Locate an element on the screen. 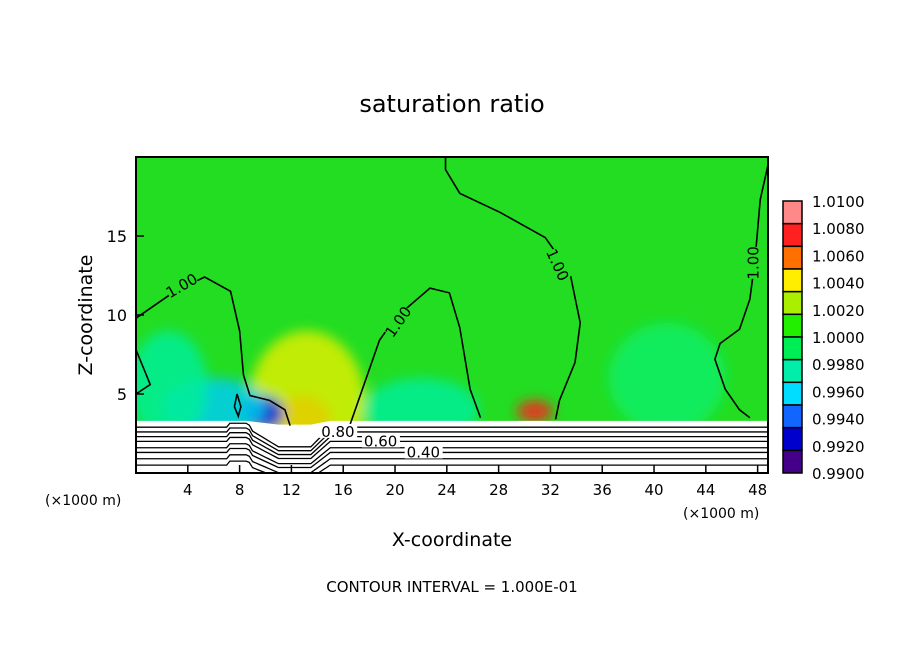 The image size is (904, 654). colorbar-label: 0.9920 is located at coordinates (838, 447).